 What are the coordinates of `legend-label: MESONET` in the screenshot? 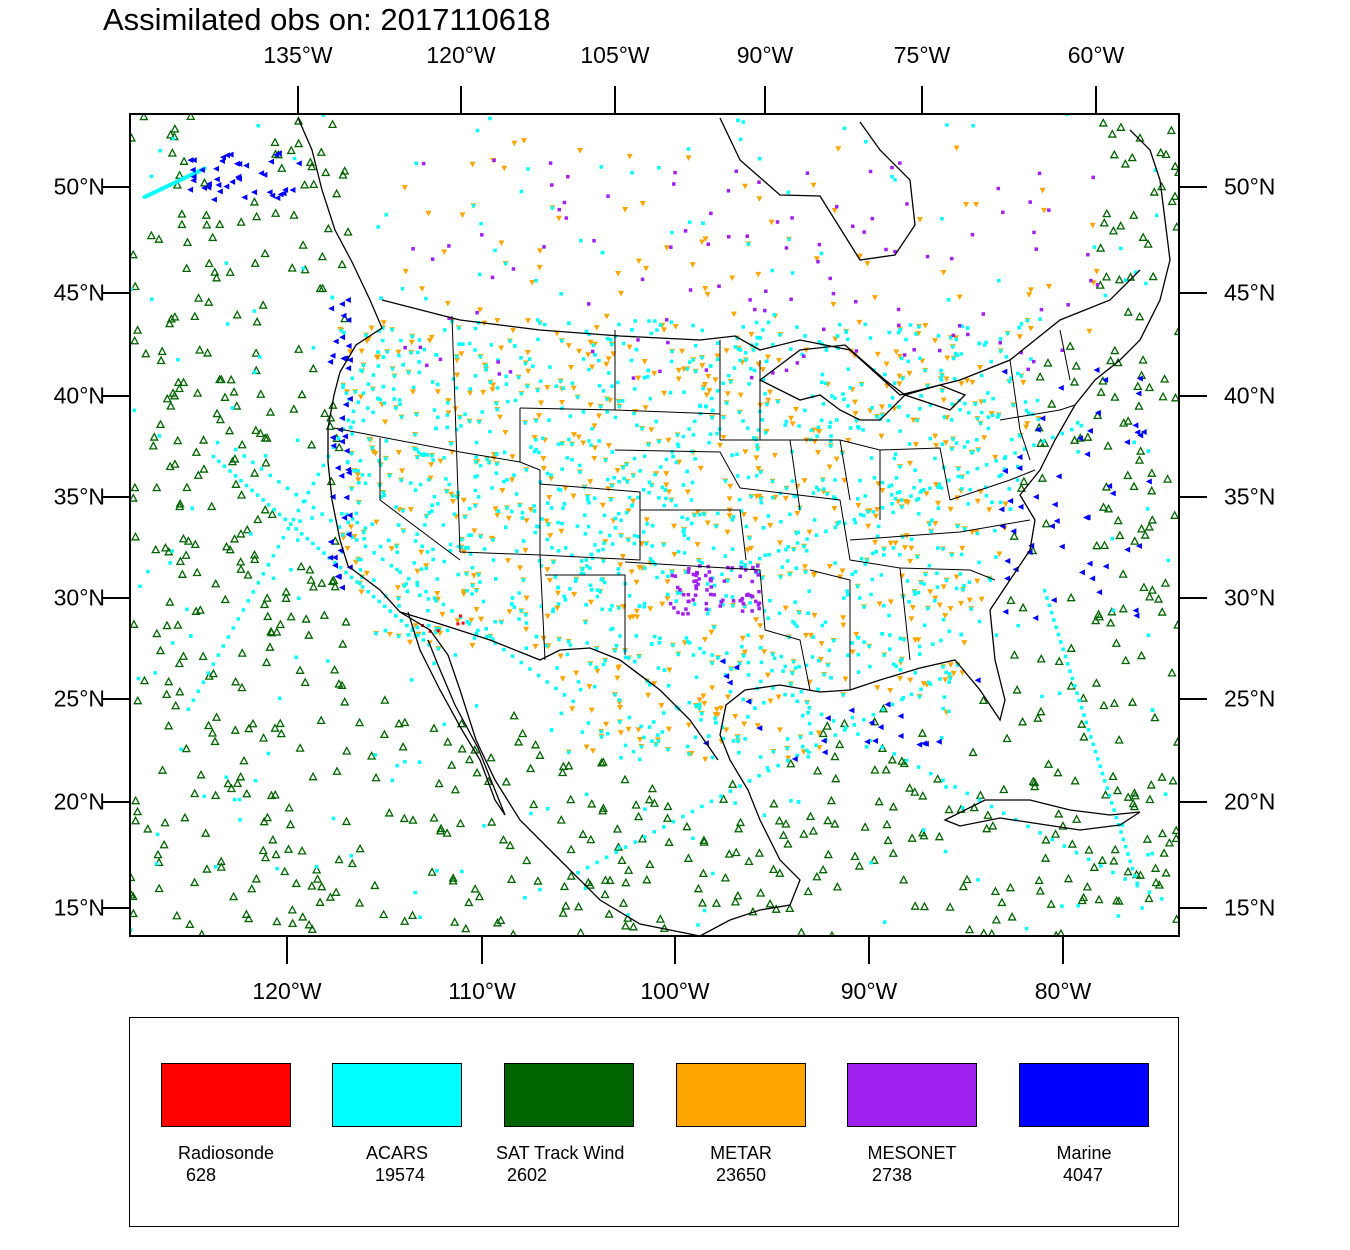 It's located at (912, 1153).